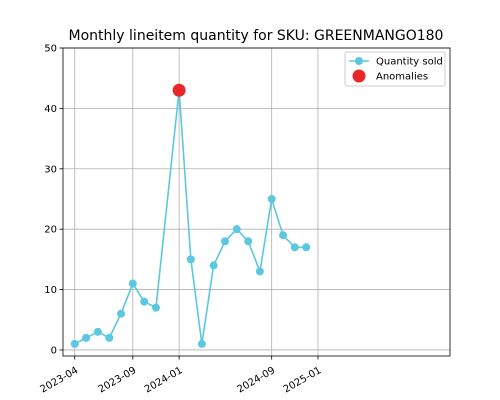 Image resolution: width=500 pixels, height=400 pixels. What do you see at coordinates (409, 62) in the screenshot?
I see `legend-label-quantity-sold: Quantity sold` at bounding box center [409, 62].